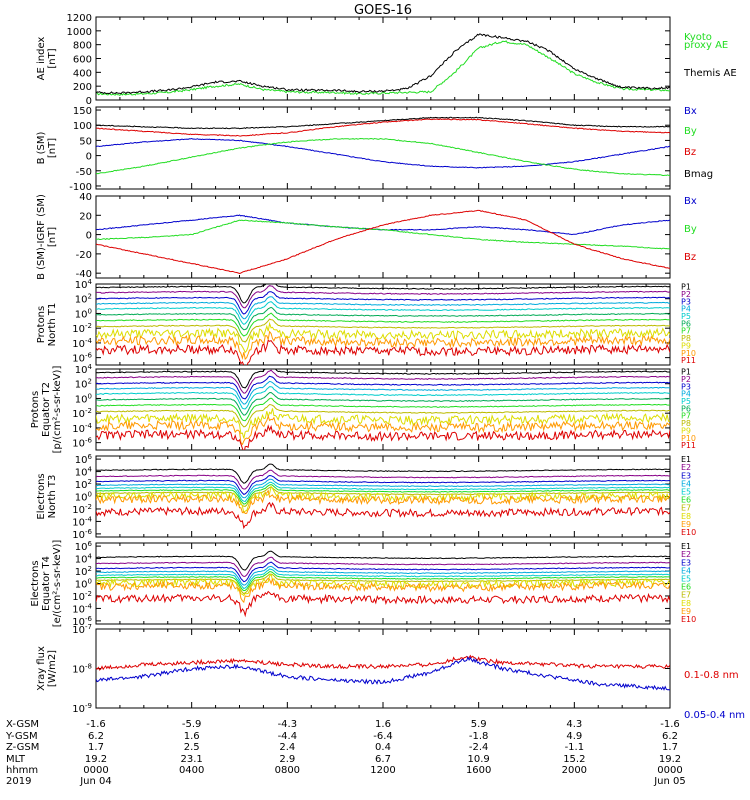 This screenshot has height=800, width=750. What do you see at coordinates (383, 479) in the screenshot?
I see `channel-line-e2` at bounding box center [383, 479].